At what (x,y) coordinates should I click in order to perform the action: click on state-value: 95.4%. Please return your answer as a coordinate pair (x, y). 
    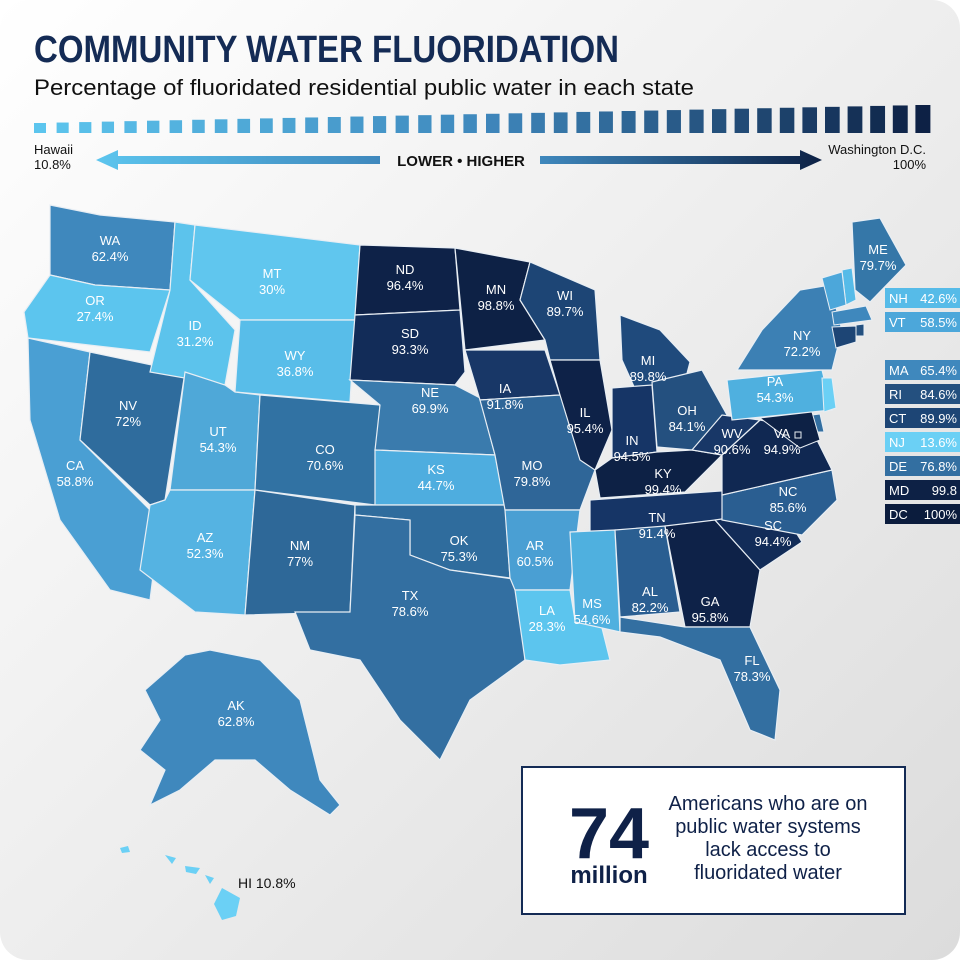
    Looking at the image, I should click on (585, 428).